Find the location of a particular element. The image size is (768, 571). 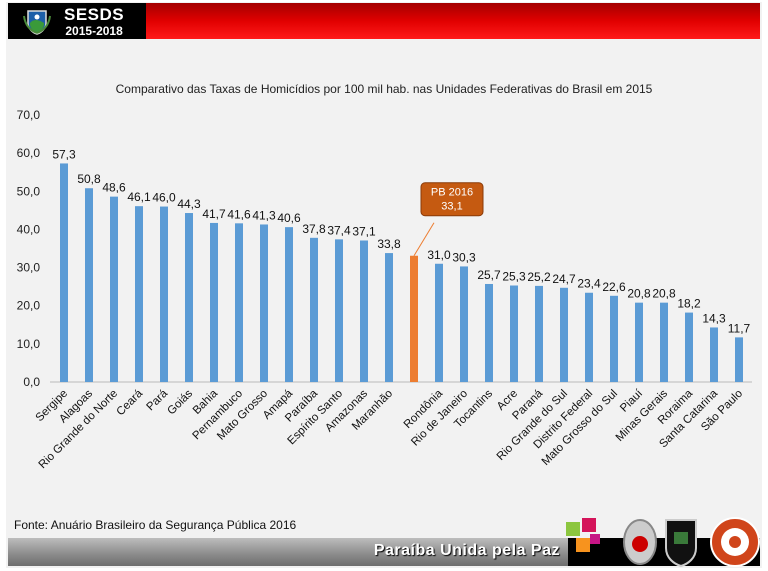

y-tick-label: 50,0 is located at coordinates (29, 191).